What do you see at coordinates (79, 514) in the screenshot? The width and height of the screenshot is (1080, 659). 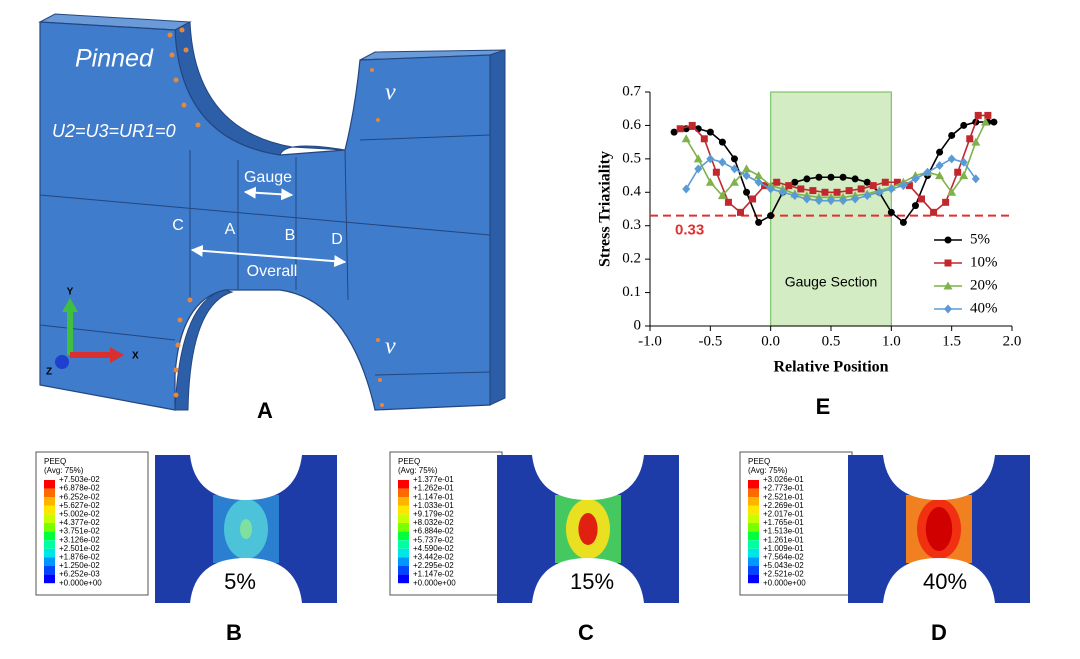 I see `legend-level: +5.002e-02` at bounding box center [79, 514].